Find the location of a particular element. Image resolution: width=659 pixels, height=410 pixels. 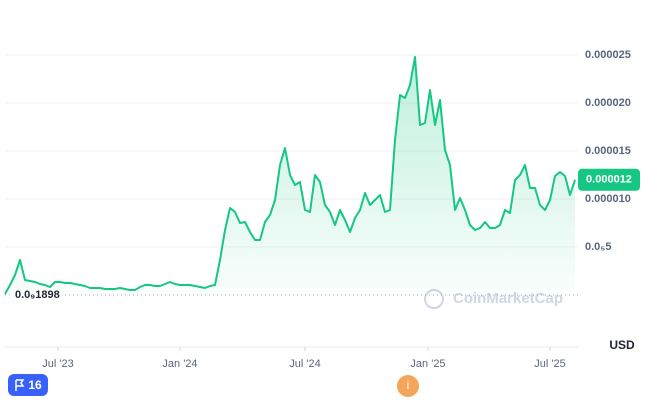

info-badge is located at coordinates (408, 386).